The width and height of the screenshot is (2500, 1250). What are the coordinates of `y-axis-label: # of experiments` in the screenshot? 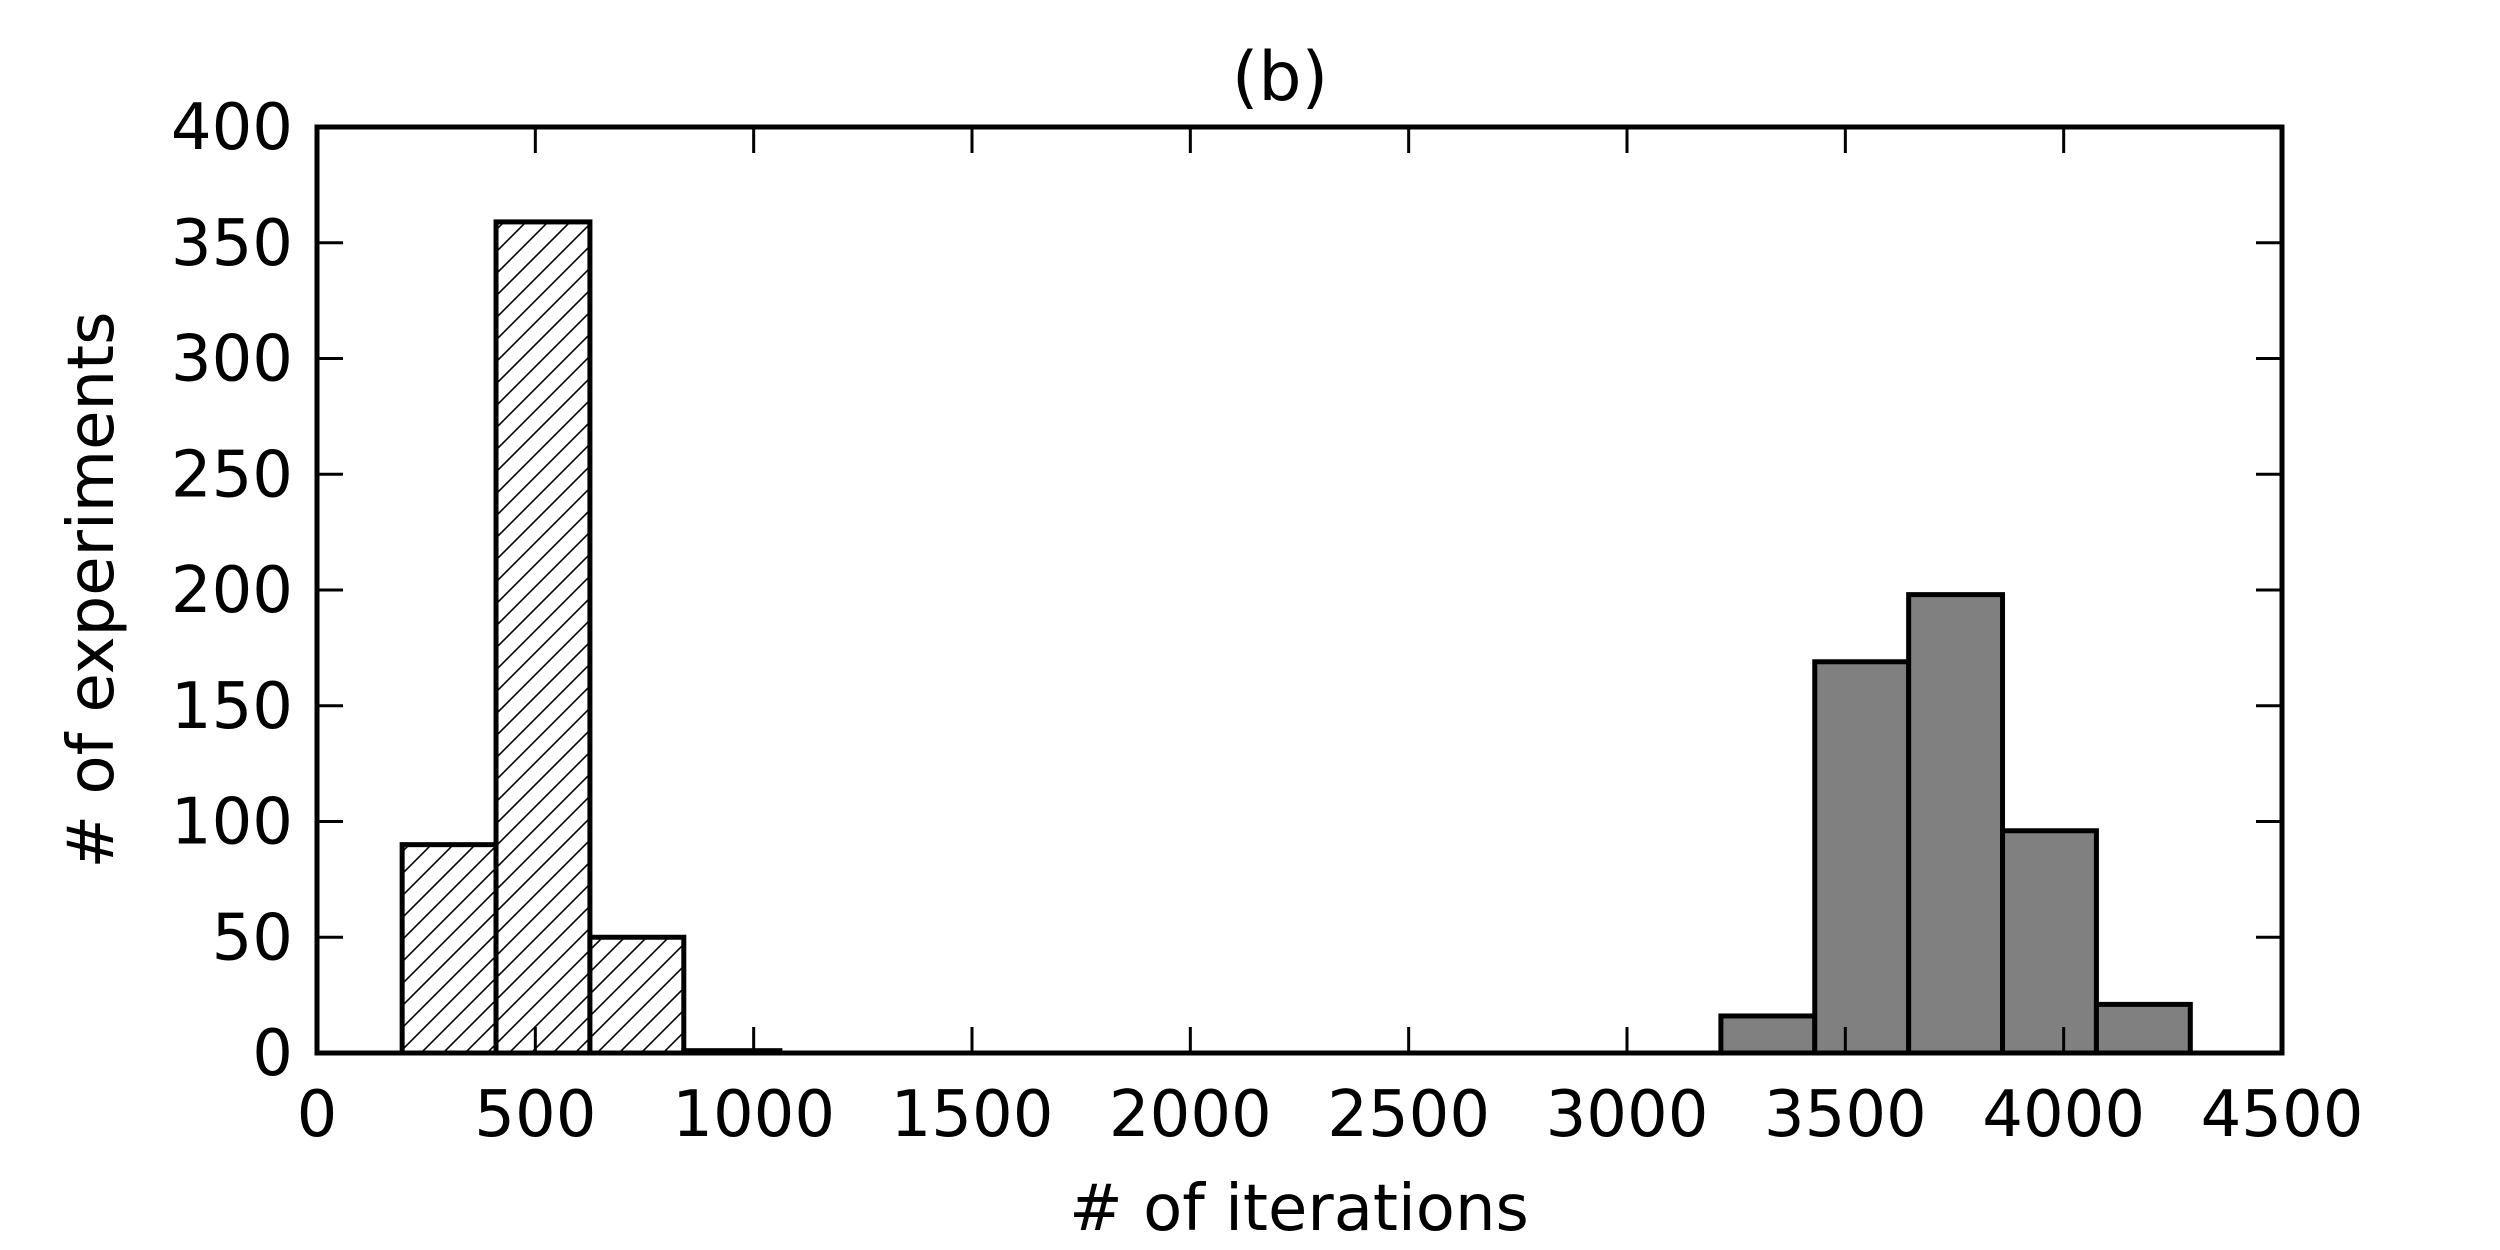 It's located at (92, 590).